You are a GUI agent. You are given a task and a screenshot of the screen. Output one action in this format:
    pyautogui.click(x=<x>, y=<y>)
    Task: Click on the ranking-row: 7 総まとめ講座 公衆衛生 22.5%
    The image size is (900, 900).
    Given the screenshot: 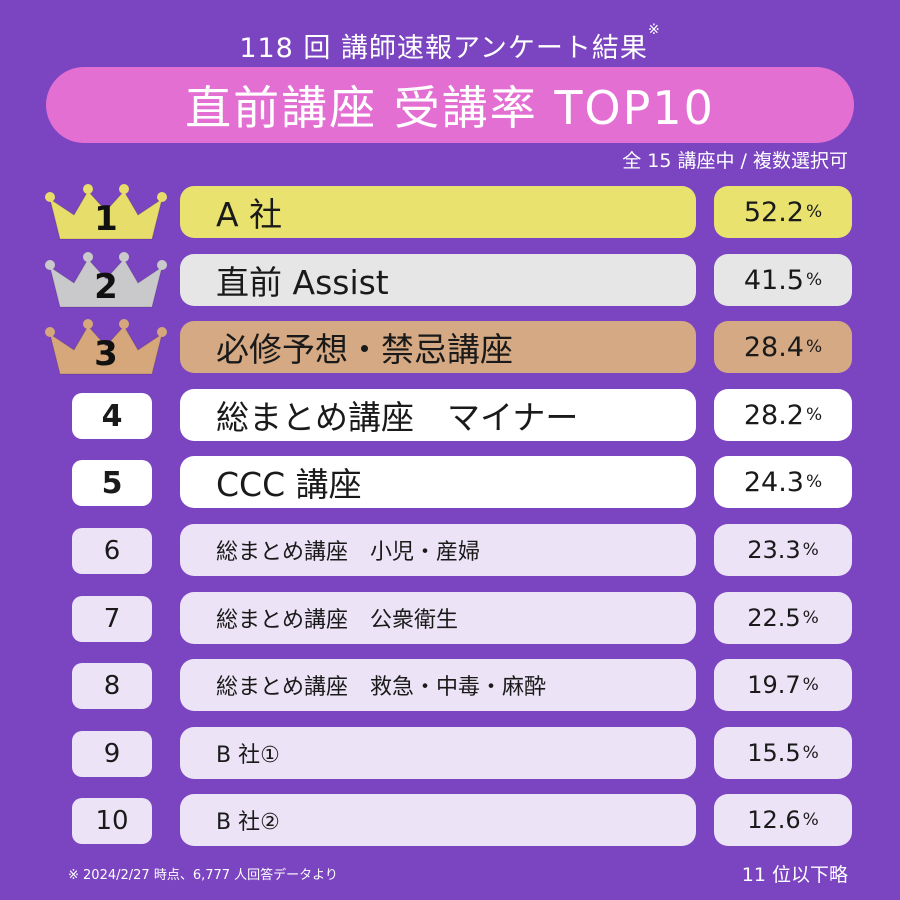 What is the action you would take?
    pyautogui.click(x=450, y=619)
    